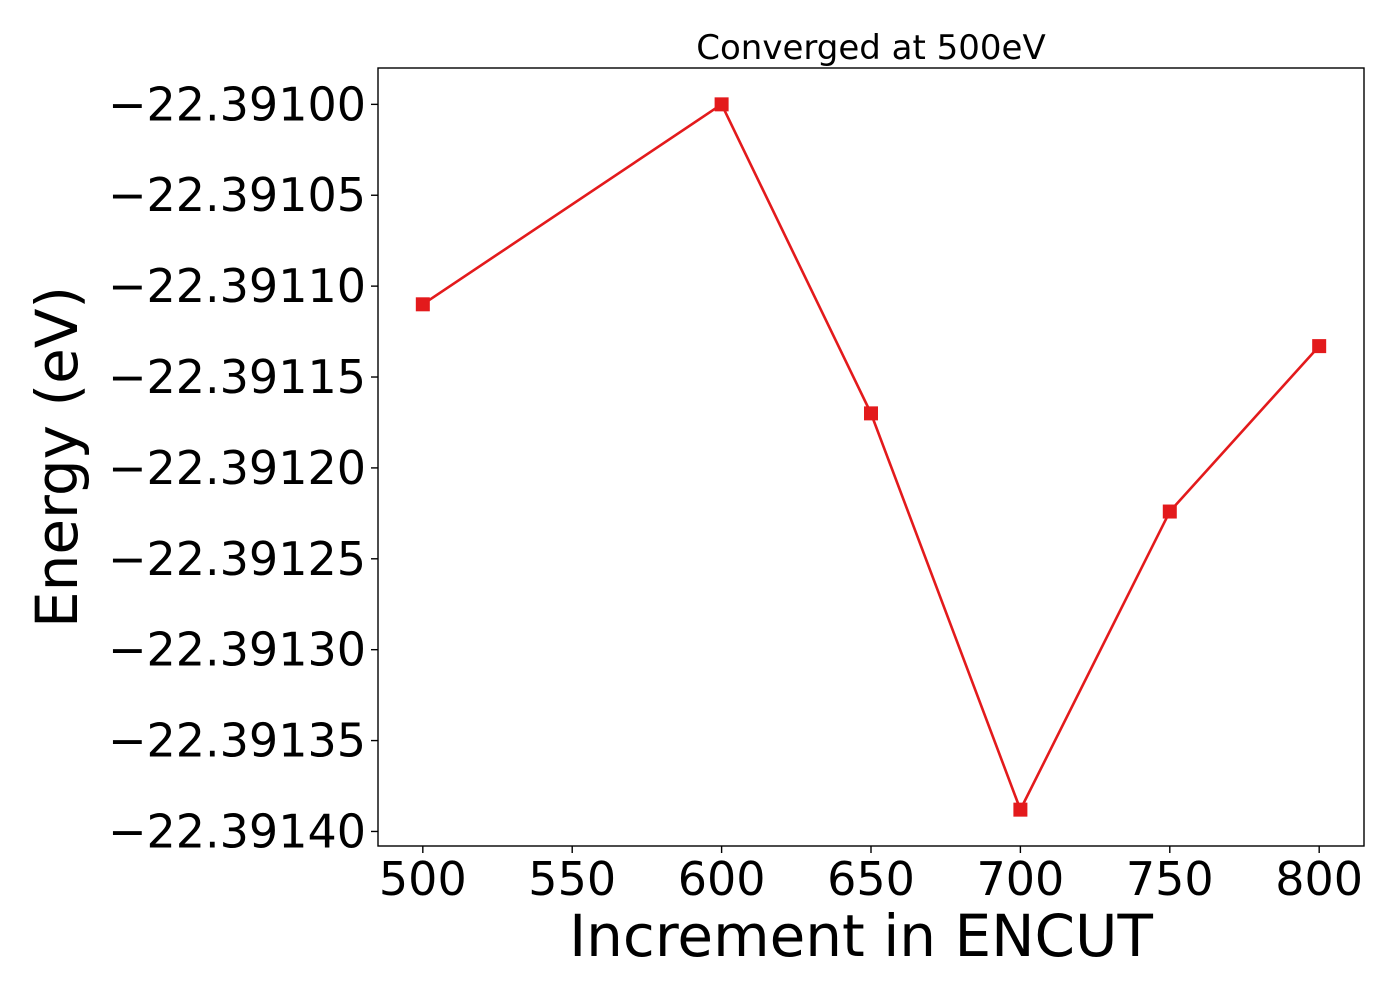 The height and width of the screenshot is (1004, 1400). Describe the element at coordinates (237, 831) in the screenshot. I see `y-tick-label: −22.39140` at that location.